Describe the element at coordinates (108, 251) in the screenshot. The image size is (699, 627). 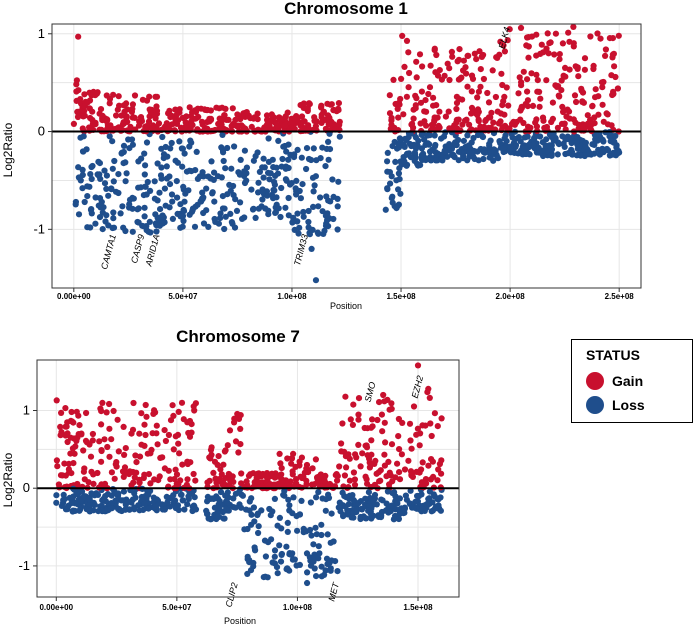
I see `gene-annotation: CAMTA1` at that location.